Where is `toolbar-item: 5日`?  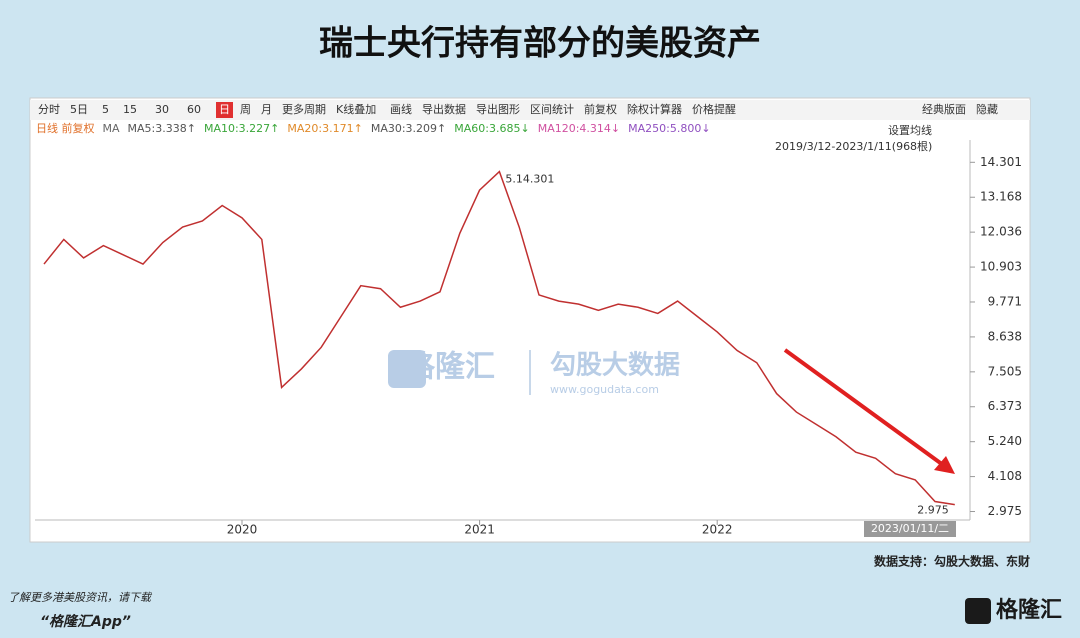 toolbar-item: 5日 is located at coordinates (79, 109).